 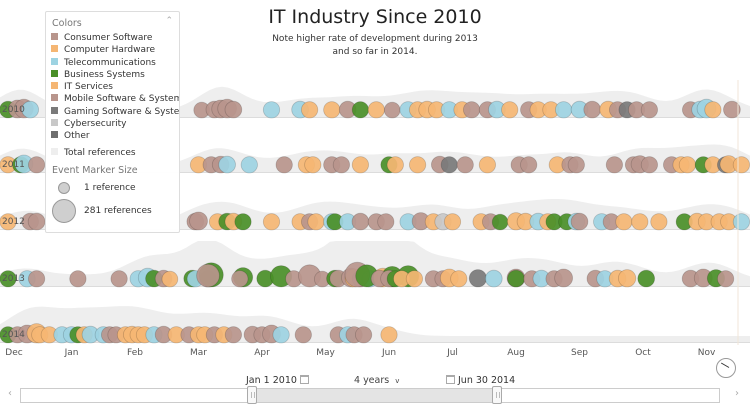 I want to click on size-small-label: 1 reference, so click(x=110, y=188).